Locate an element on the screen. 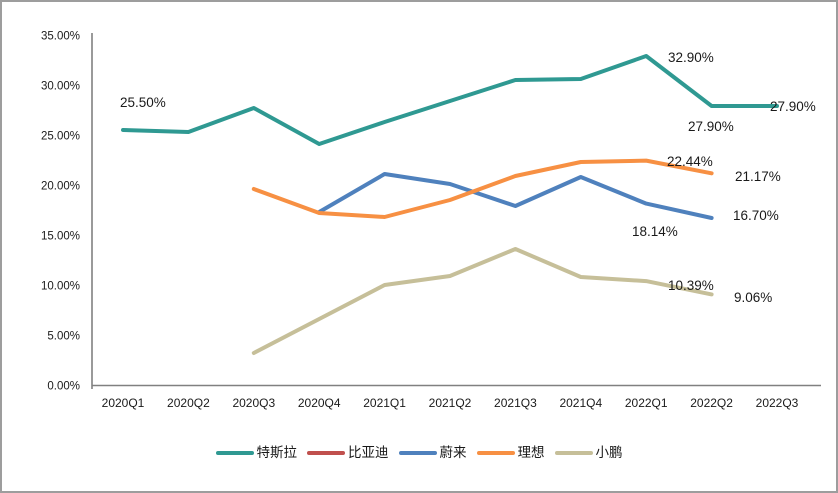  x-tick-label: 2022Q2 is located at coordinates (711, 403).